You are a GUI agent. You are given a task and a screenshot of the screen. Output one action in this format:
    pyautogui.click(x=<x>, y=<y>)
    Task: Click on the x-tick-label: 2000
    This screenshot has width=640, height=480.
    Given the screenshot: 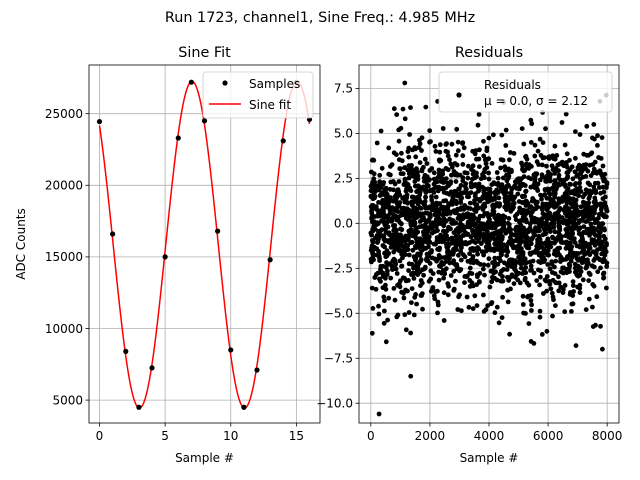 What is the action you would take?
    pyautogui.click(x=430, y=436)
    